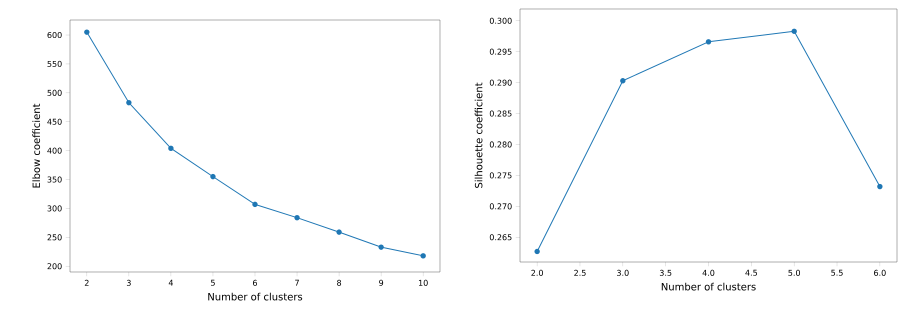 This screenshot has height=319, width=915. I want to click on x-tick-label: 10, so click(423, 283).